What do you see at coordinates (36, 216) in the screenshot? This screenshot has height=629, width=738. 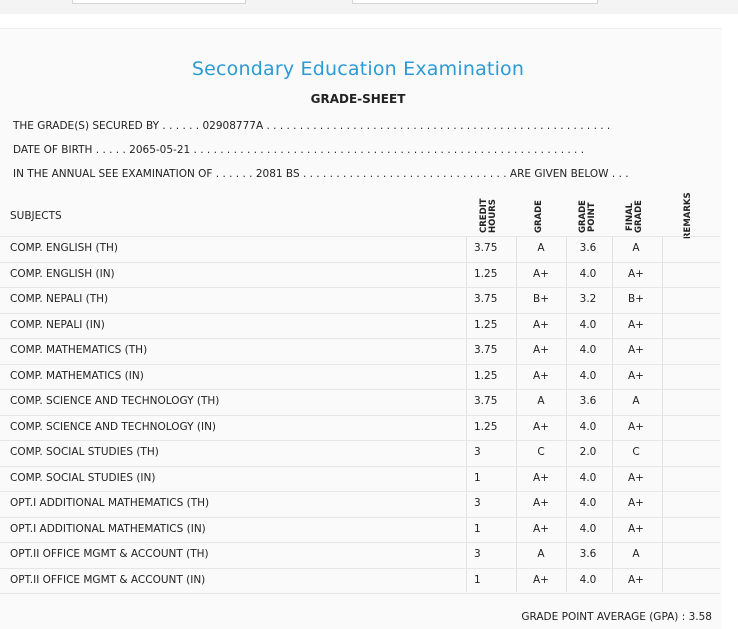 I see `header-subjects: SUBJECTS` at bounding box center [36, 216].